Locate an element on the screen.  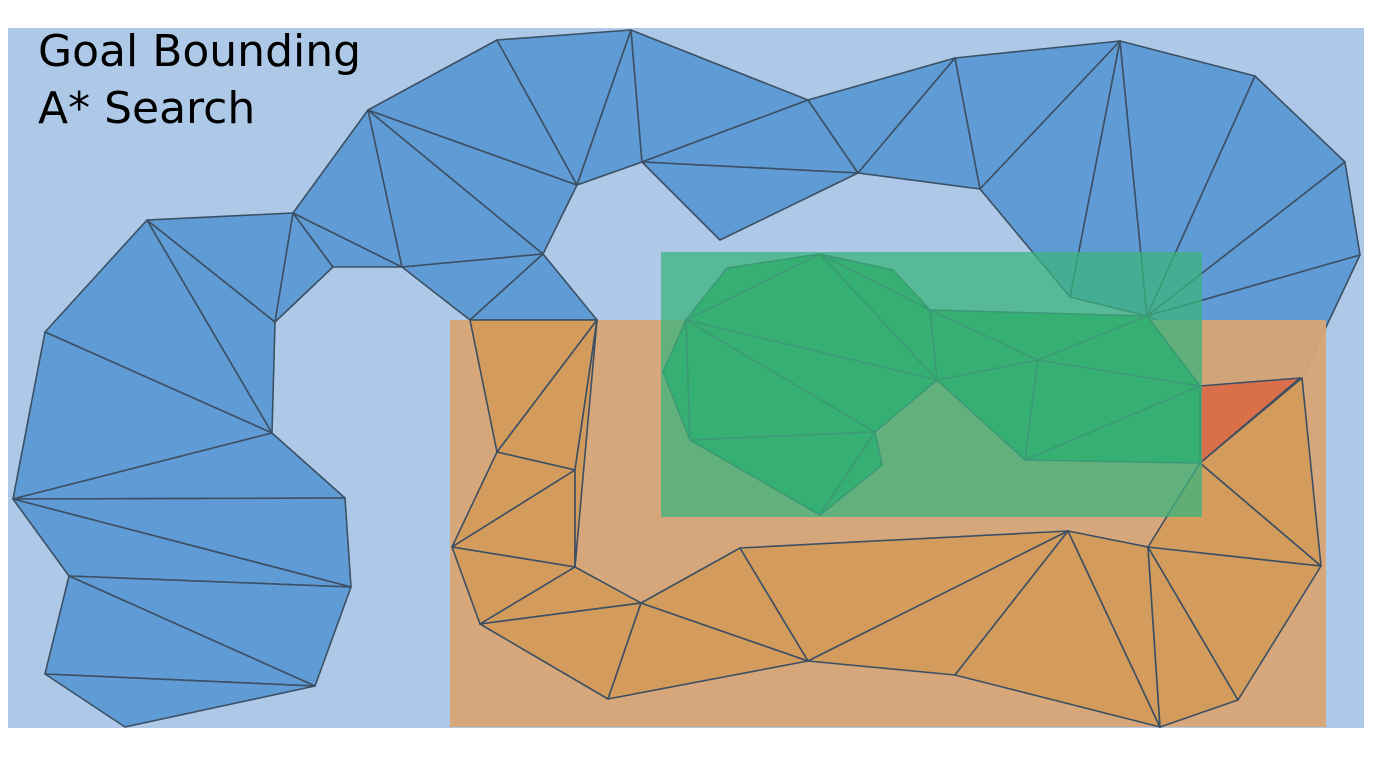
title-line-2: A* Search is located at coordinates (146, 108).